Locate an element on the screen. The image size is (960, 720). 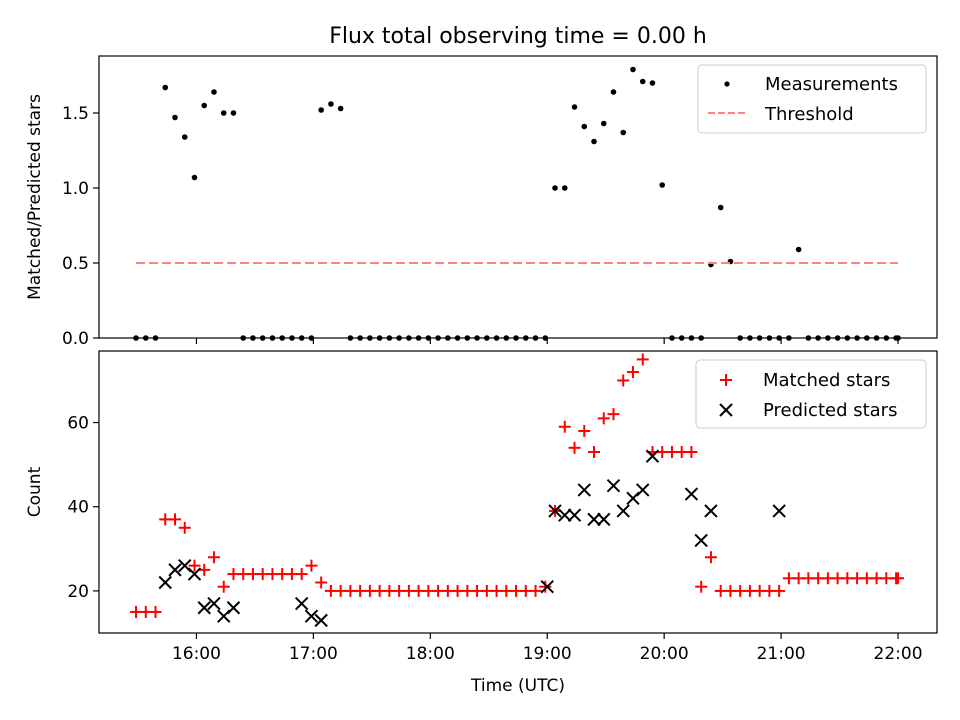
top-legend-box is located at coordinates (812, 99).